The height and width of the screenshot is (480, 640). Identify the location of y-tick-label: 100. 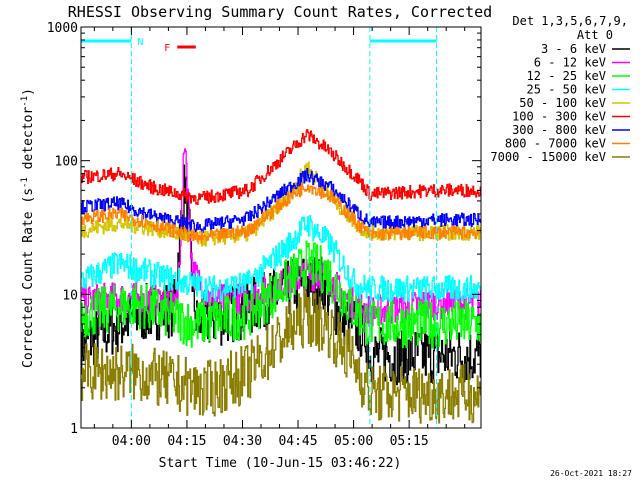
(66, 162).